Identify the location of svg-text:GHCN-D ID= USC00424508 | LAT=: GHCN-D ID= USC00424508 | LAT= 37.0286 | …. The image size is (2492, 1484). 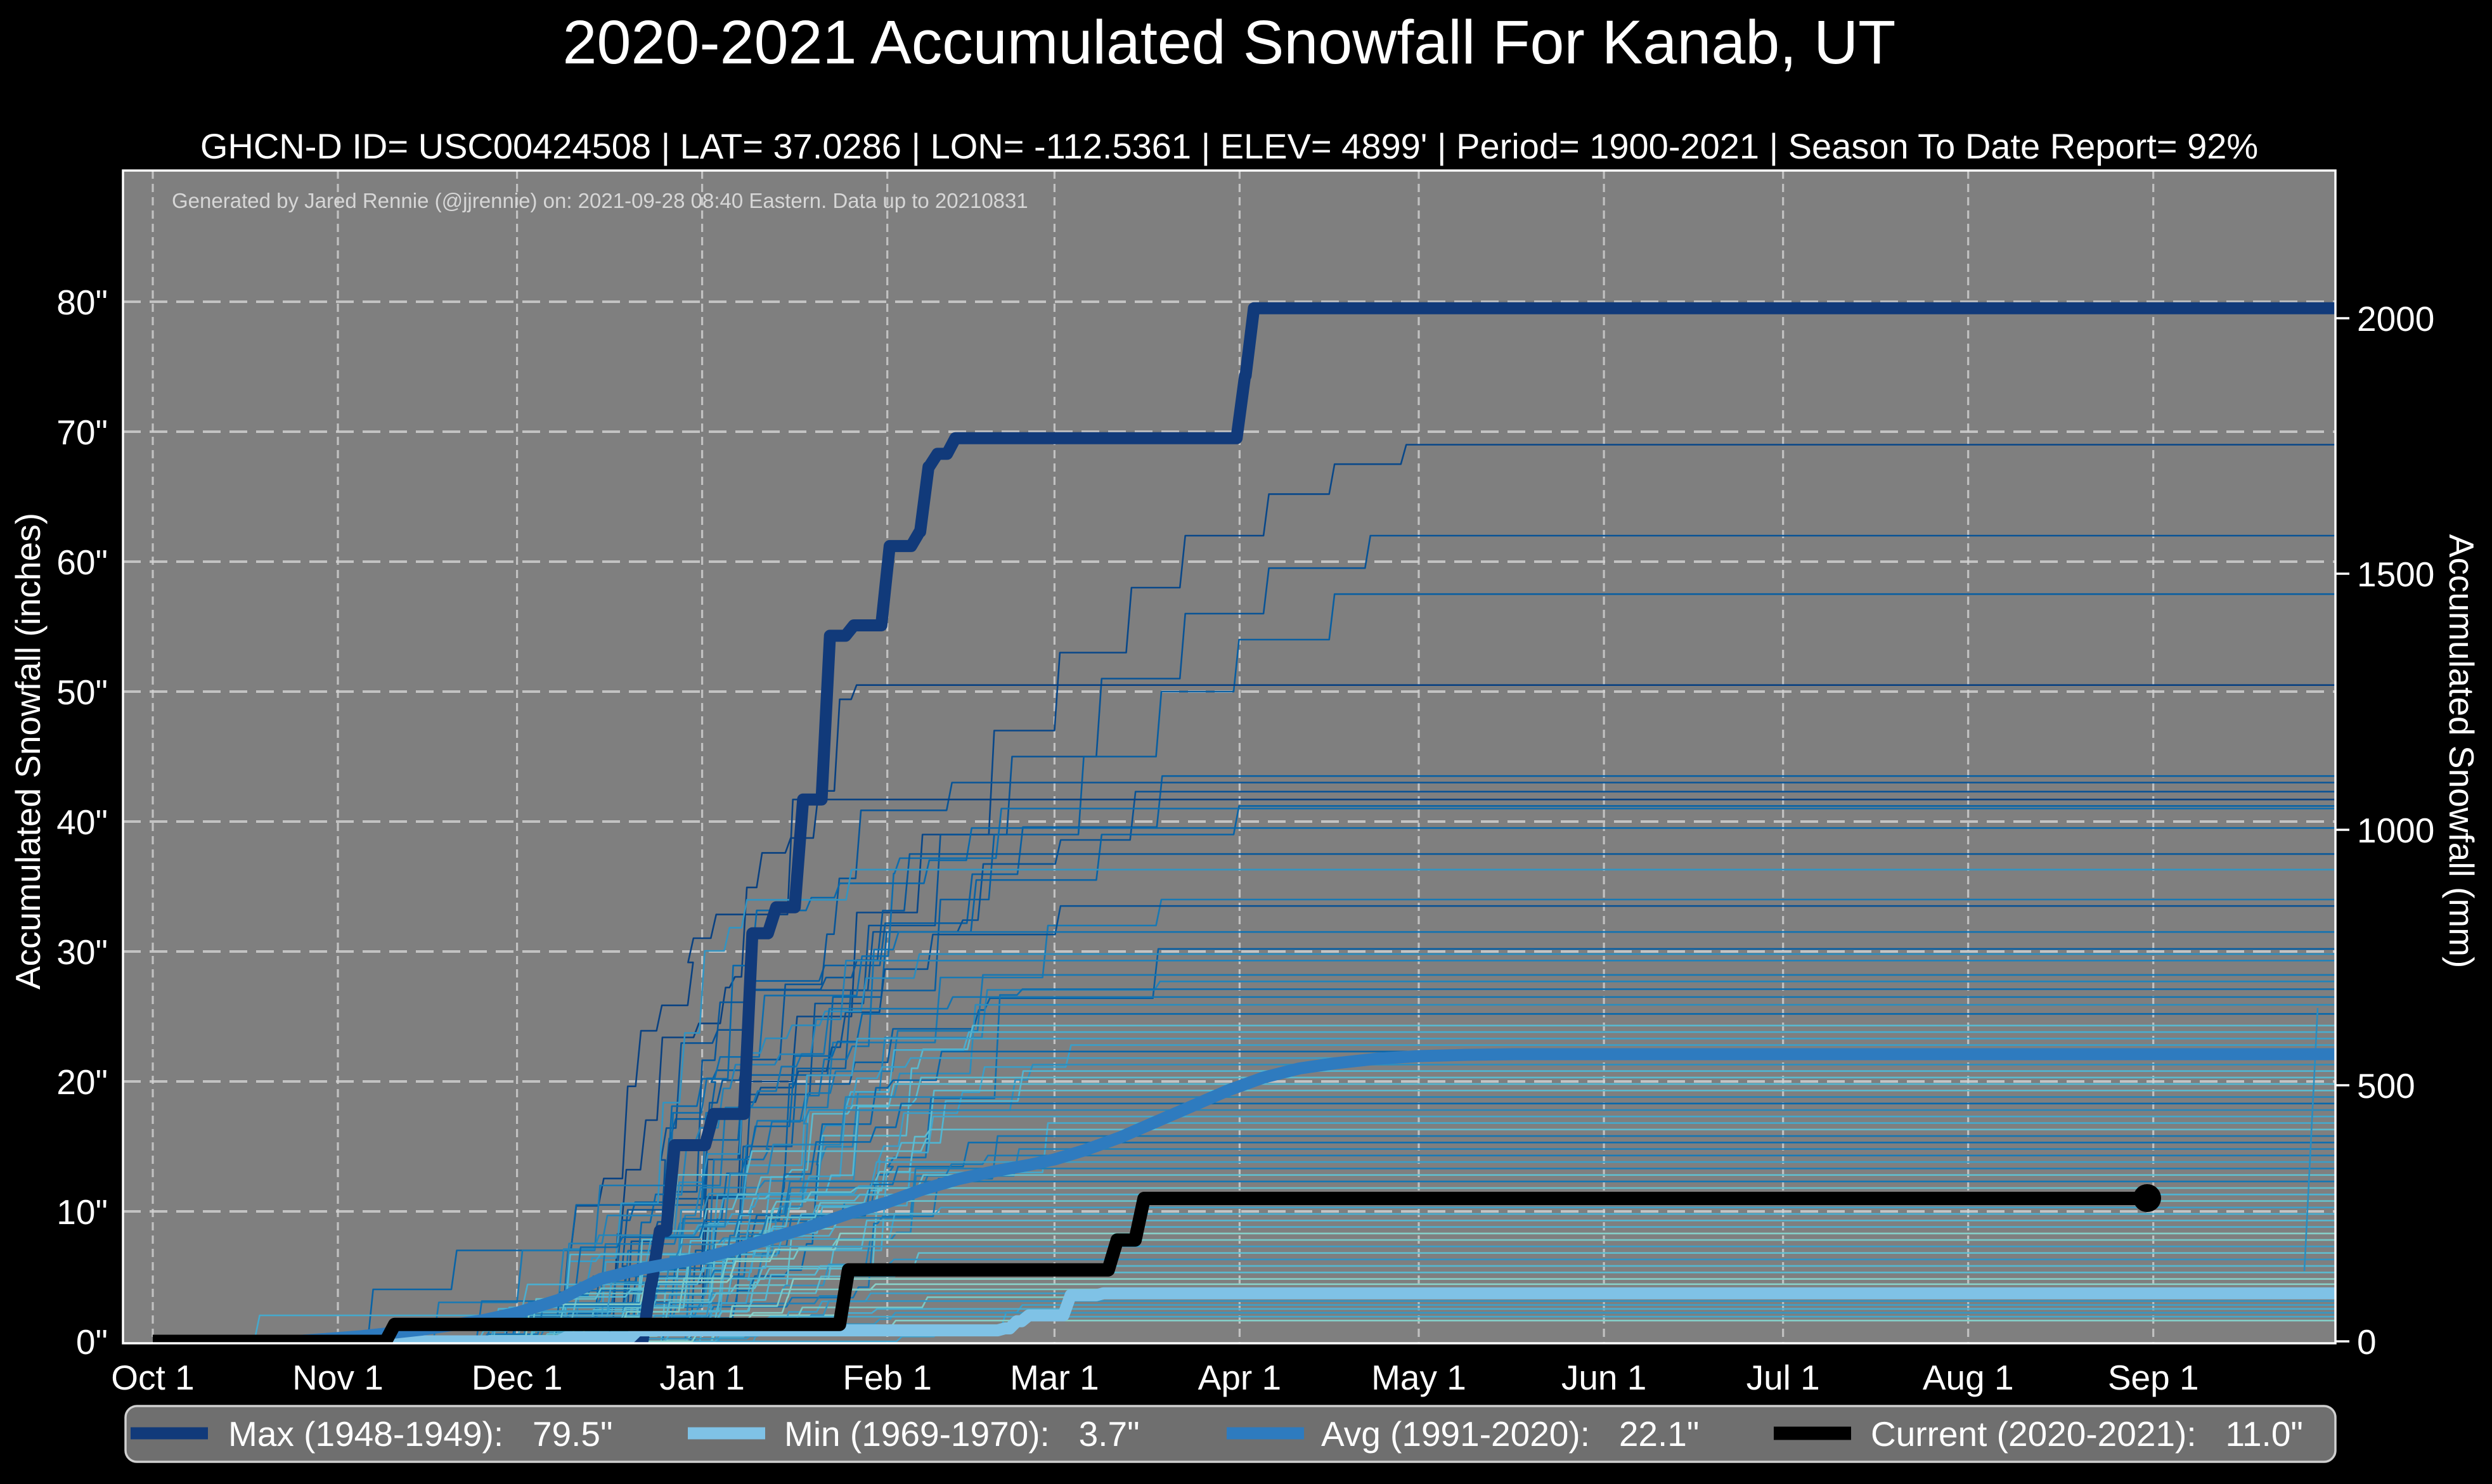
(1229, 146).